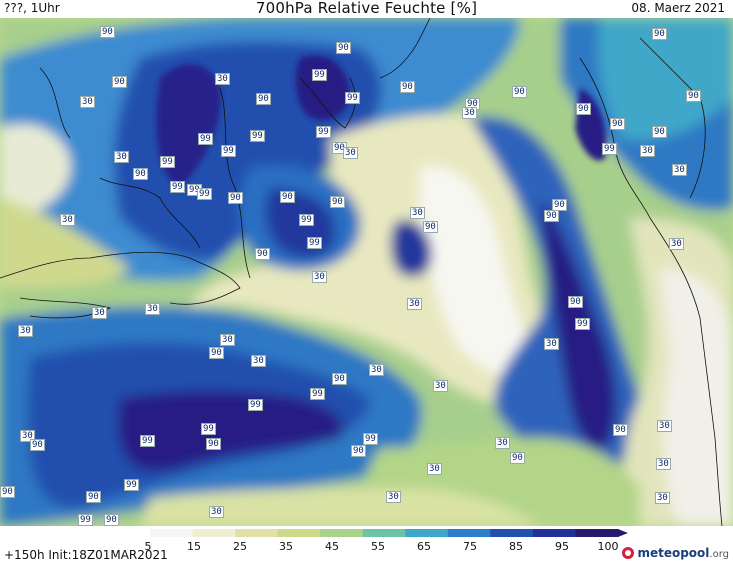 Image resolution: width=733 pixels, height=566 pixels. What do you see at coordinates (194, 546) in the screenshot?
I see `legend-tick-label: 15` at bounding box center [194, 546].